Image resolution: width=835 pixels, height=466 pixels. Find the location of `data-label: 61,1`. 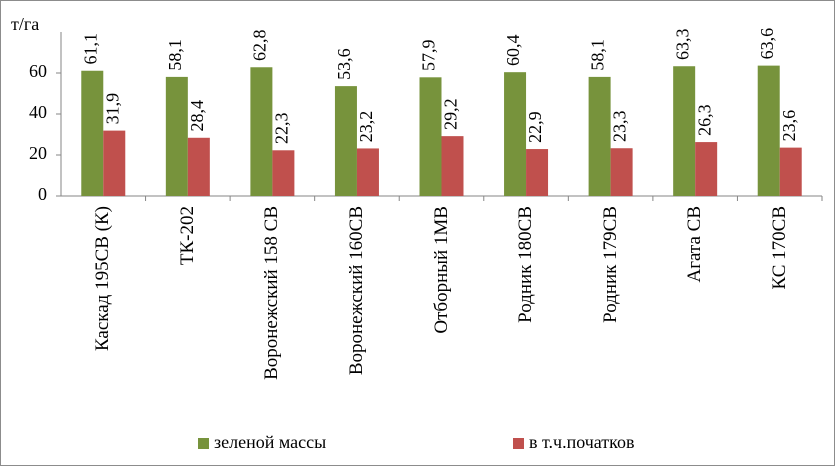

data-label: 61,1 is located at coordinates (90, 48).